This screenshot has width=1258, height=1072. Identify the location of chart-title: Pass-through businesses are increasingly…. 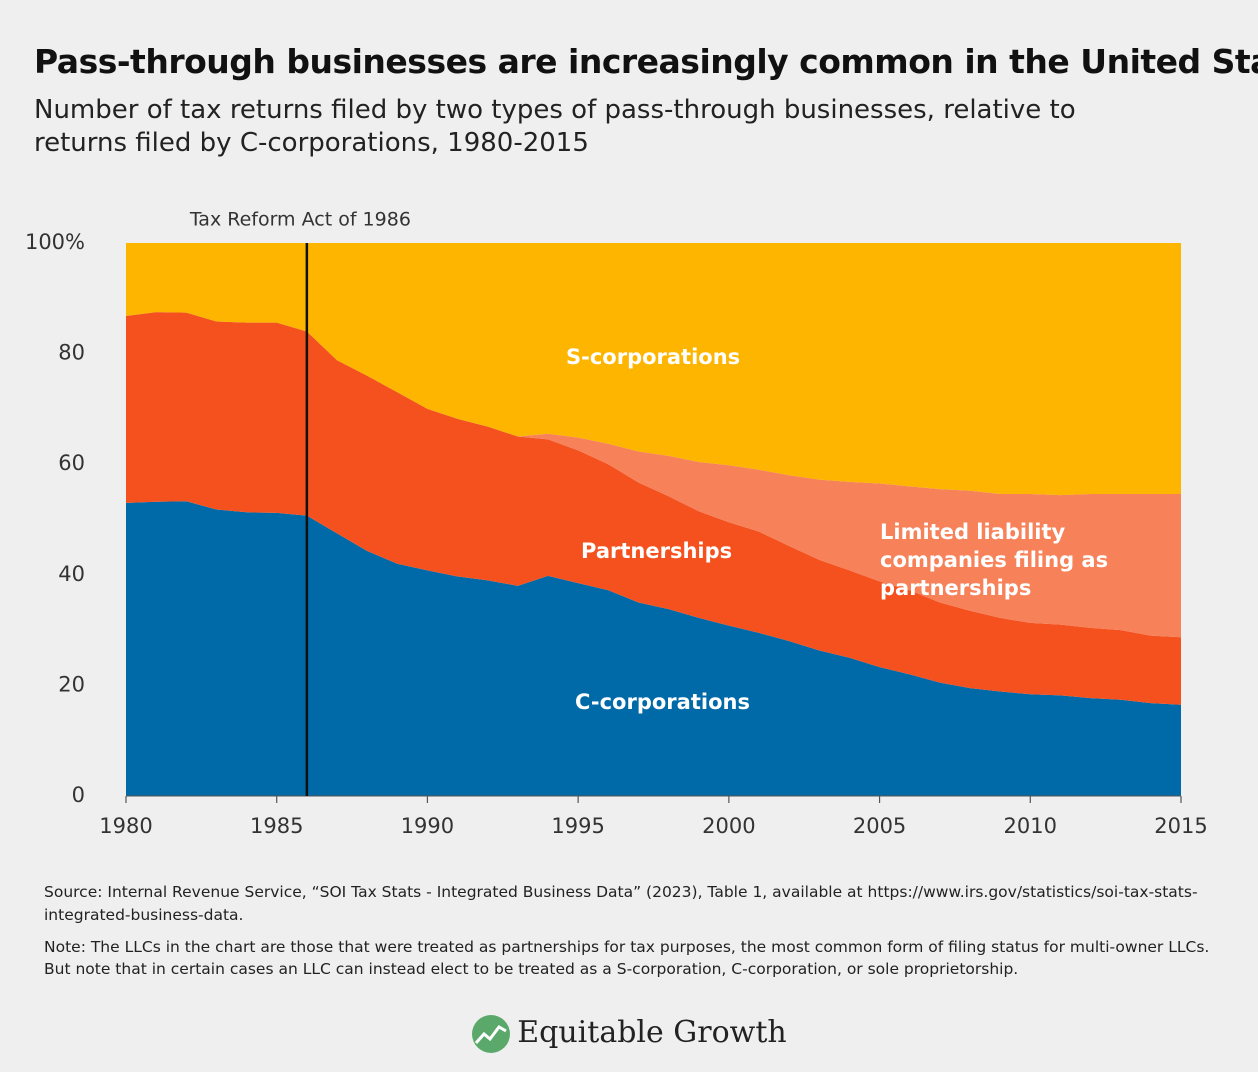
(646, 61).